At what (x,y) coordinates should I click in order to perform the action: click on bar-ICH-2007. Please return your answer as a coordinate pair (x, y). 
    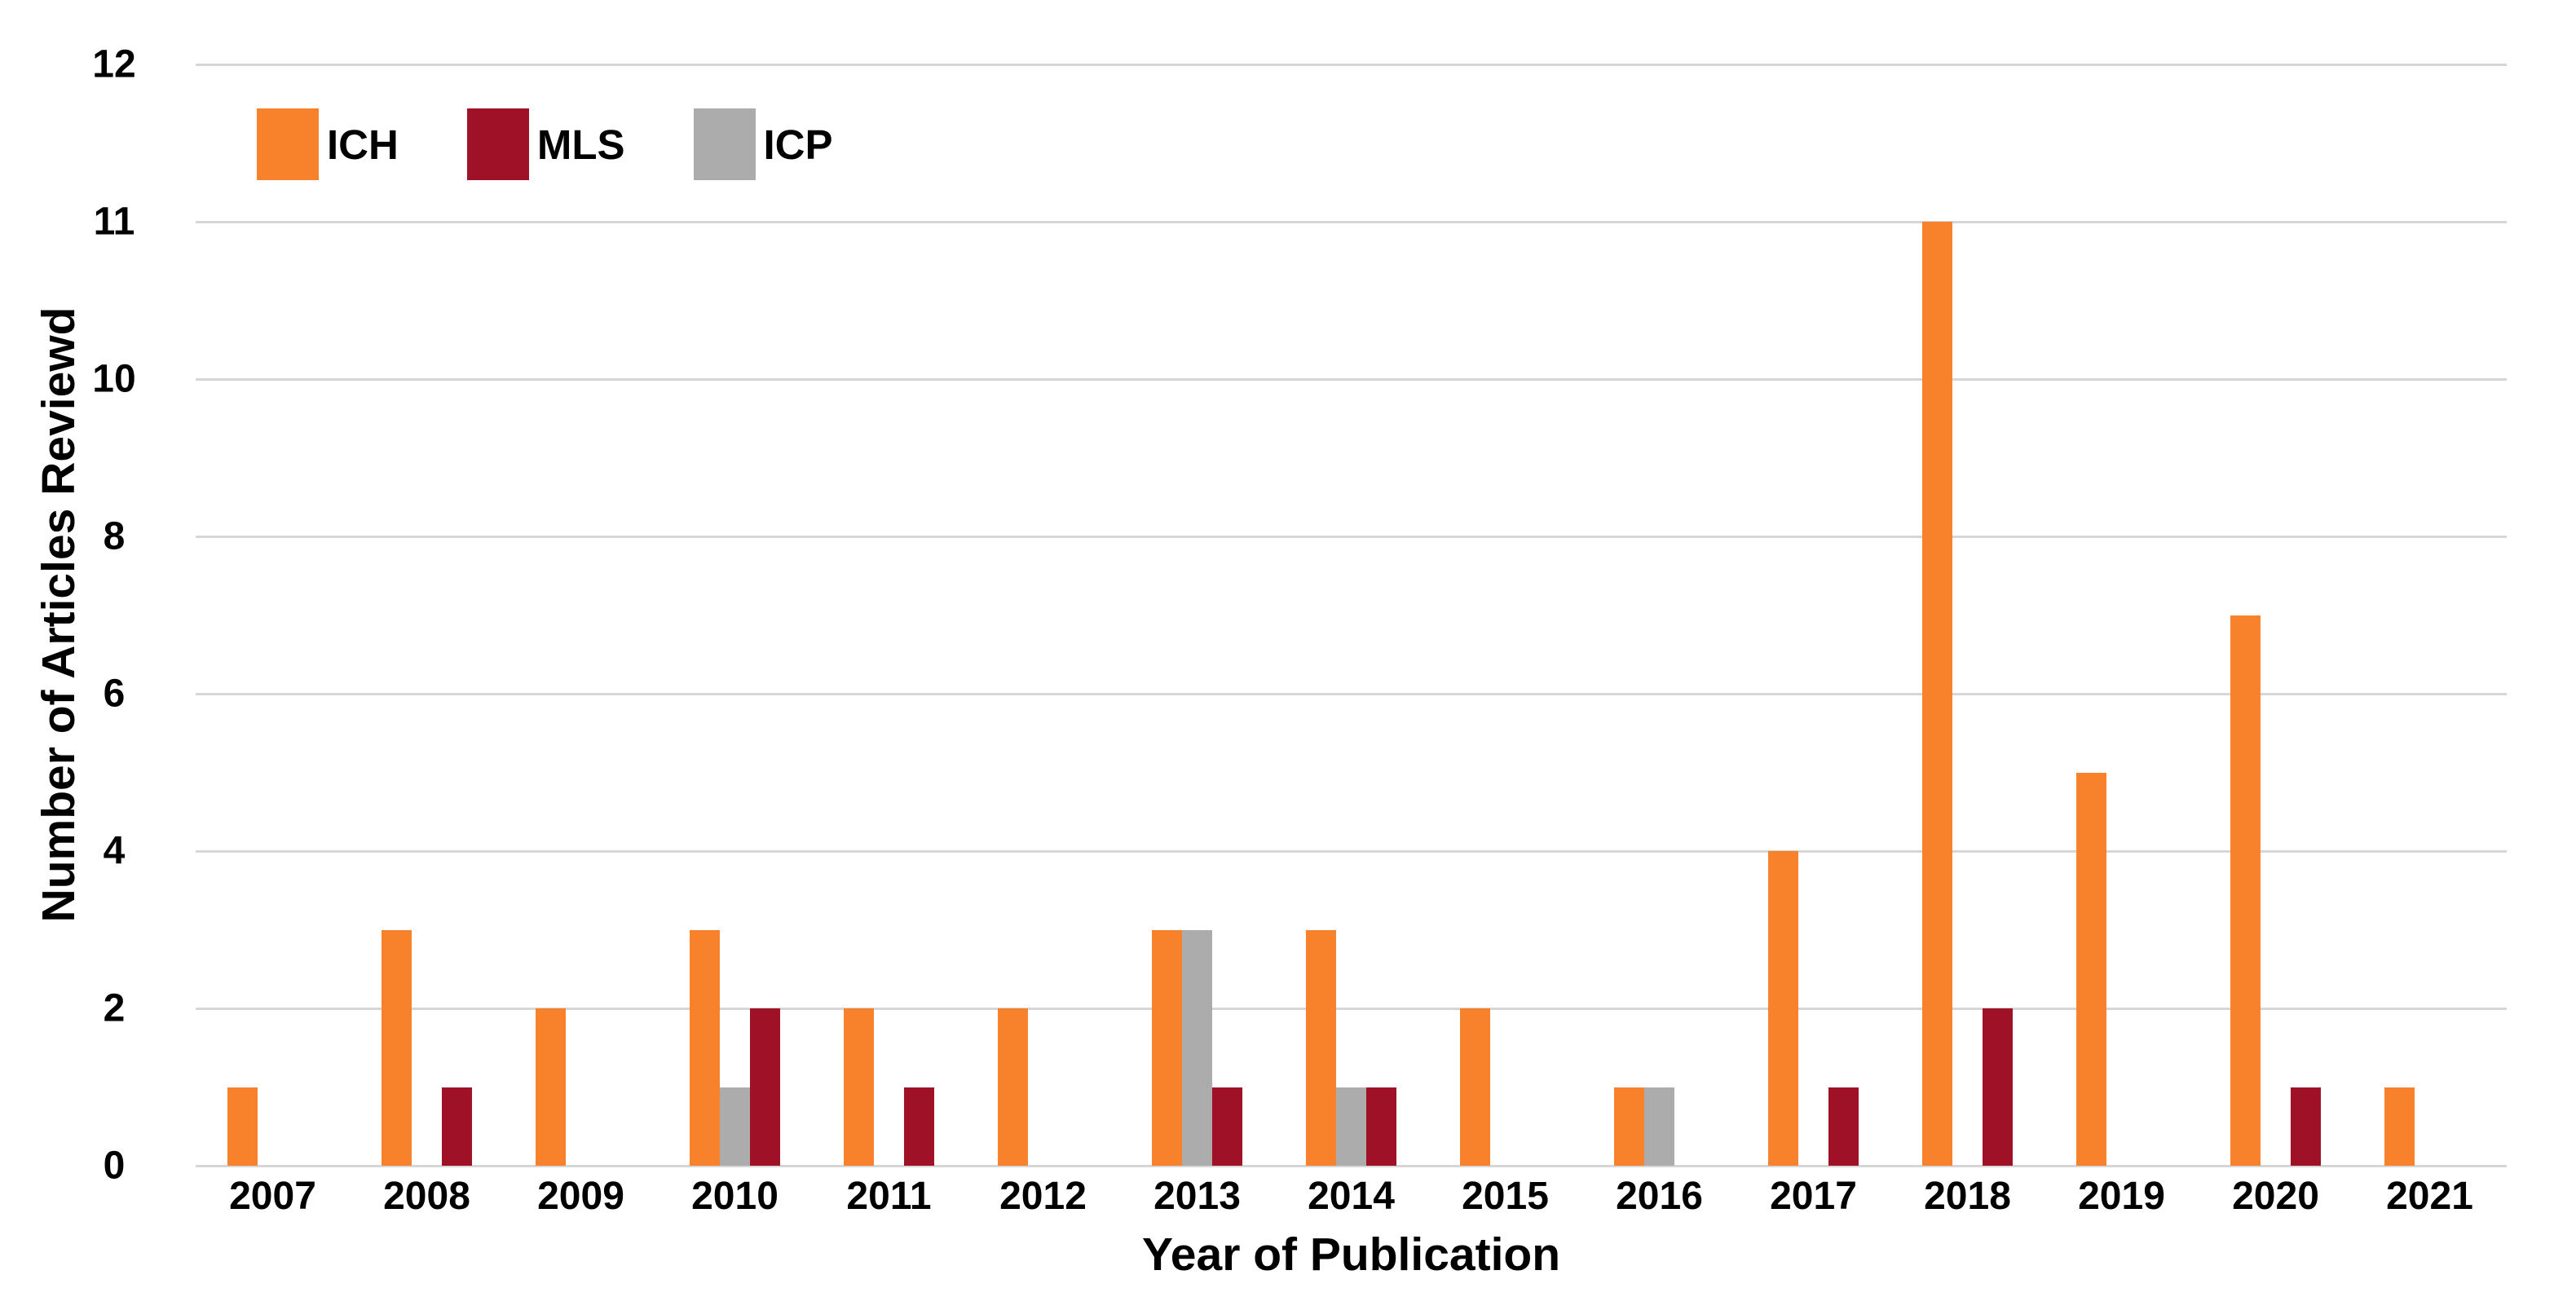
    Looking at the image, I should click on (242, 1126).